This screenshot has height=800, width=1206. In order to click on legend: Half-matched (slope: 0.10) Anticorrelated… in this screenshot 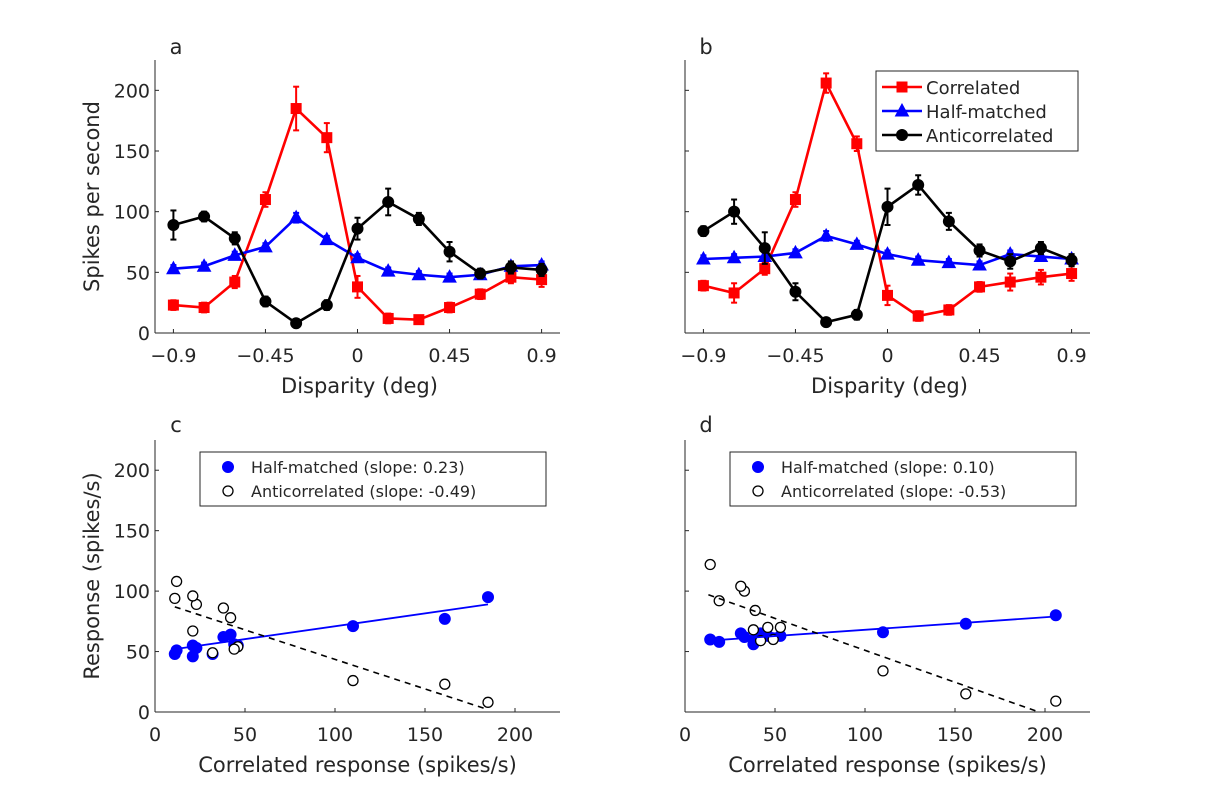, I will do `click(903, 479)`.